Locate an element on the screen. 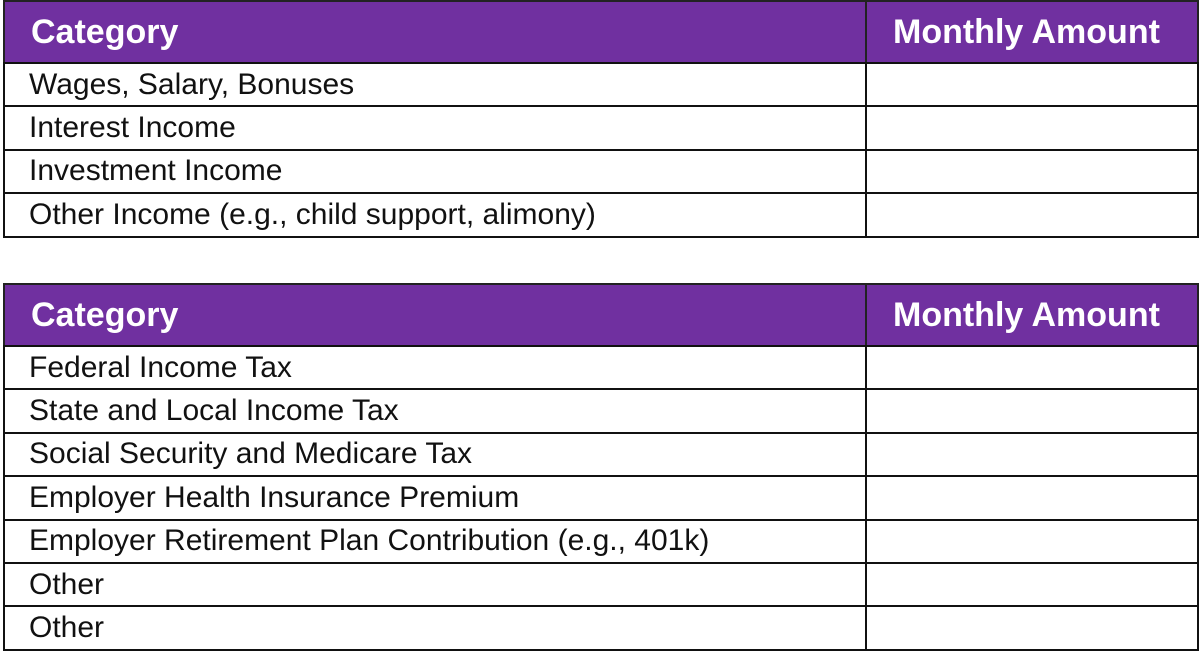  category-cell: Wages, Salary, Bonuses is located at coordinates (435, 85).